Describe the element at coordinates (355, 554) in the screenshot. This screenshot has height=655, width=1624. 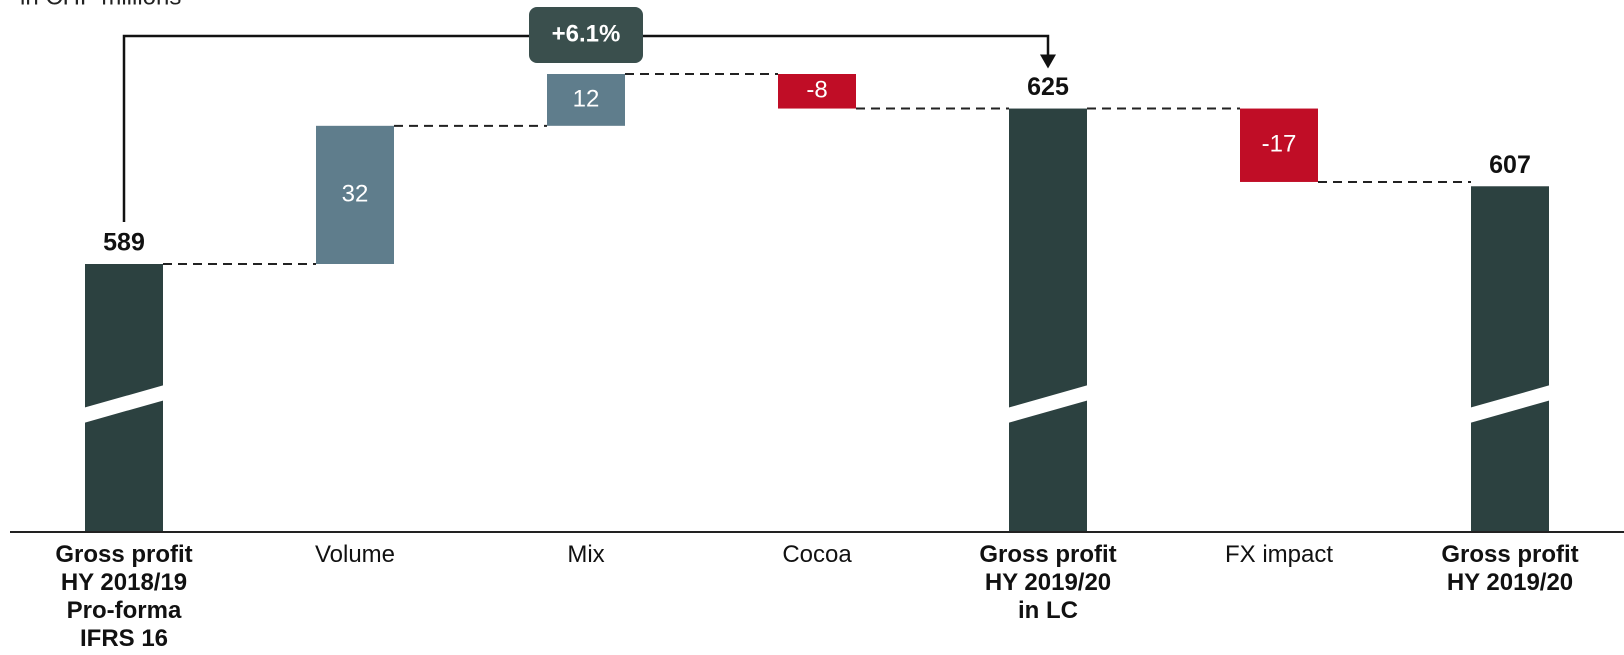
I see `x-tick-label: Volume` at that location.